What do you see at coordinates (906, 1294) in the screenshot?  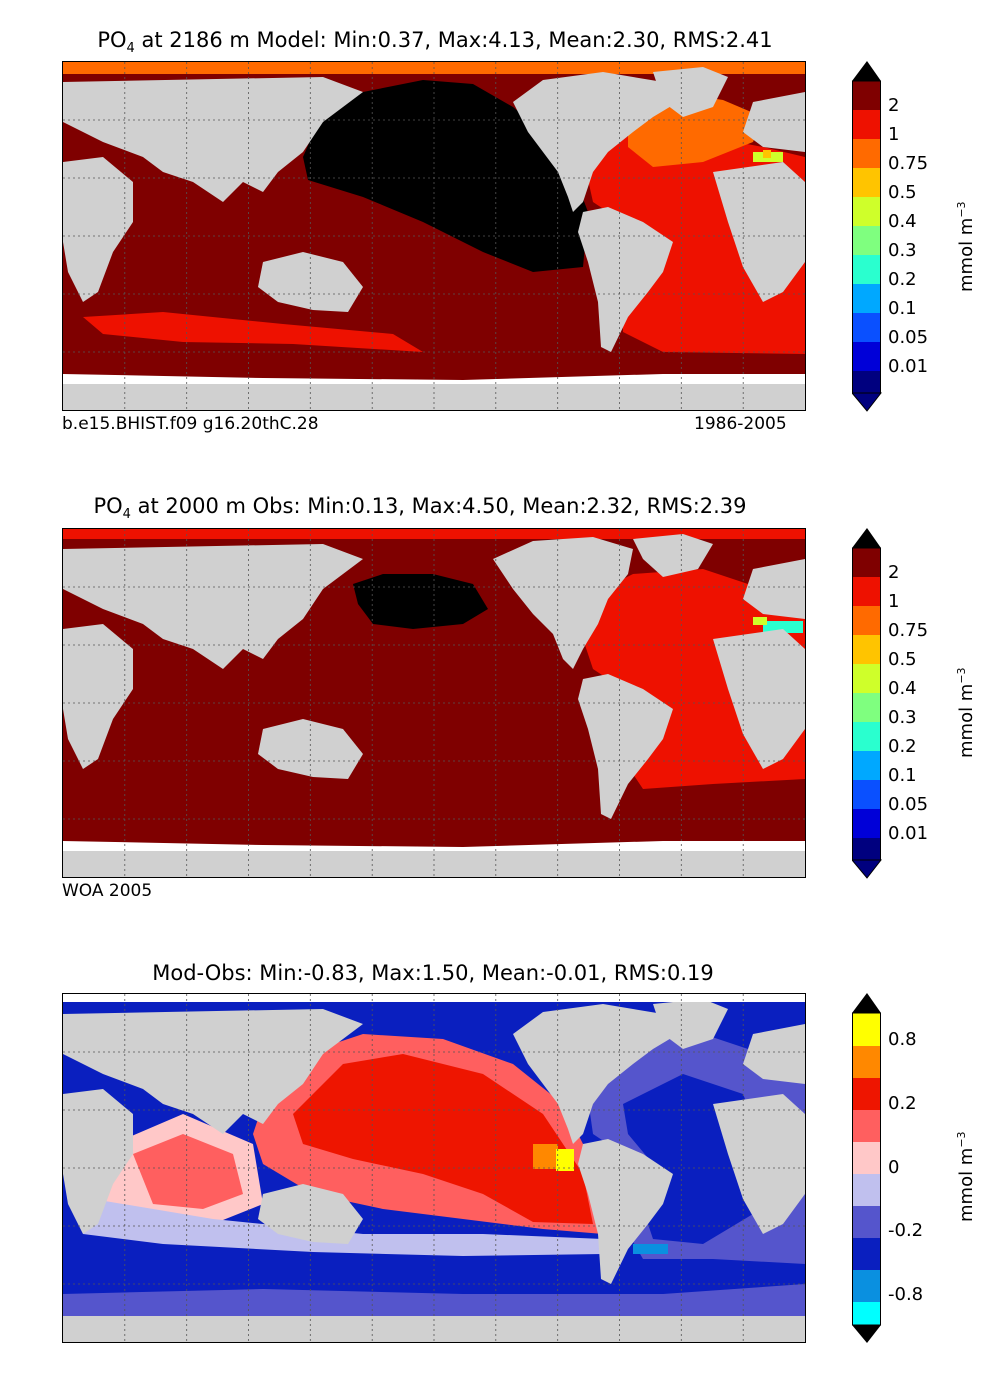 I see `colorbar-tick: -0.8` at bounding box center [906, 1294].